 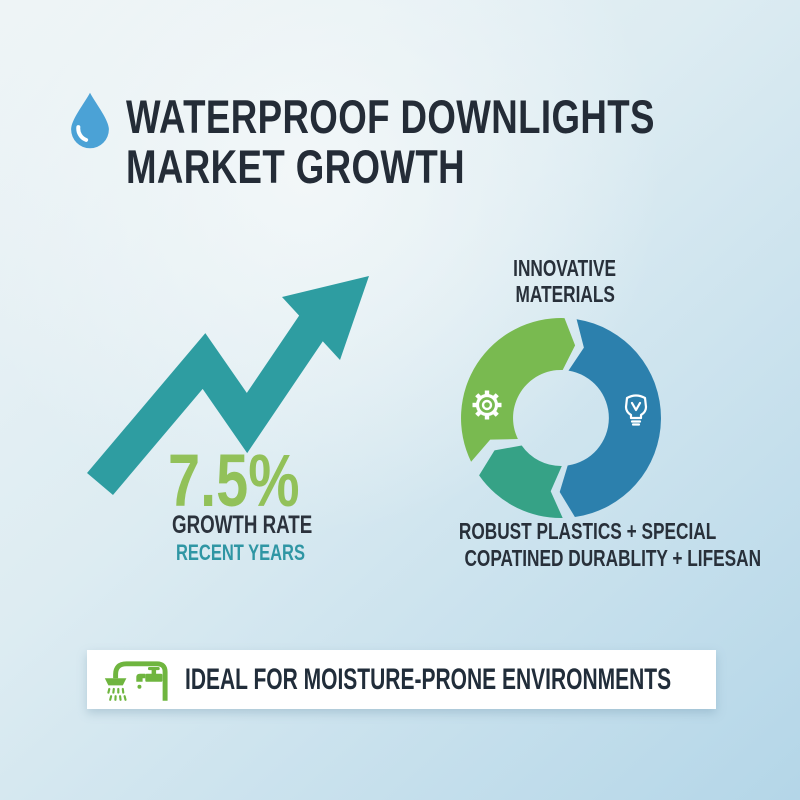 I want to click on title-line-1: WATERPROOF DOWNLIGHTS, so click(x=390, y=116).